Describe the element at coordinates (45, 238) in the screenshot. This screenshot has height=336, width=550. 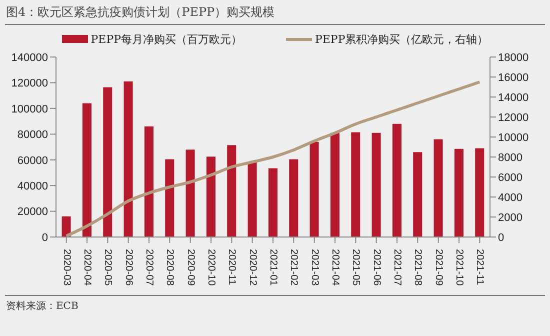
I see `y-tick-label: 0` at that location.